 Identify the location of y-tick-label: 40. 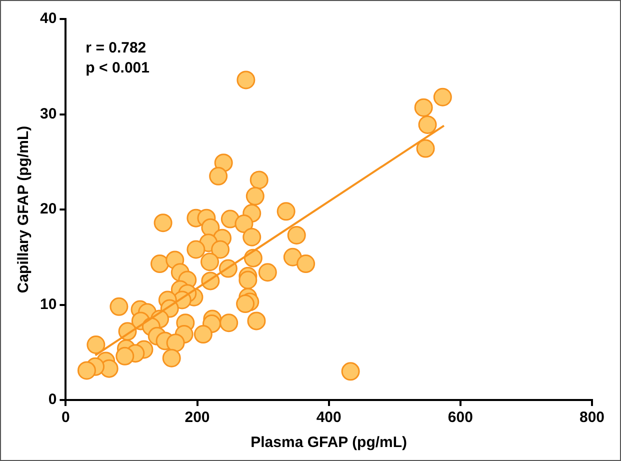
(48, 19).